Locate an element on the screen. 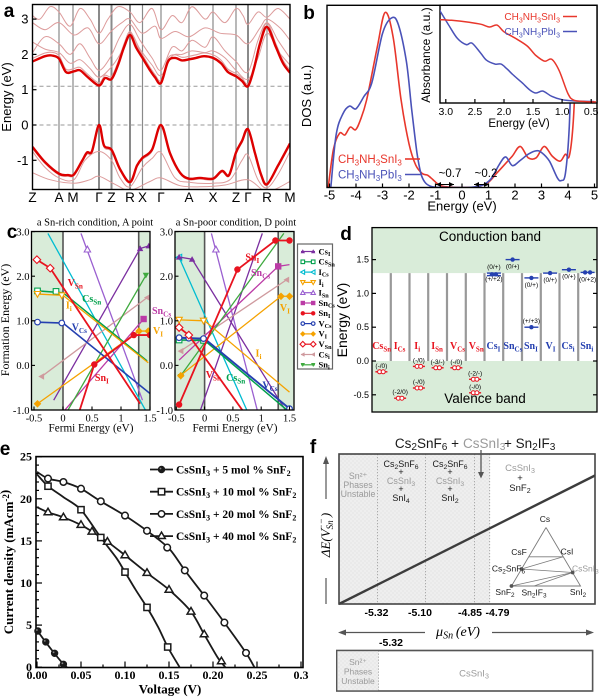  svg-text: 0.00 is located at coordinates (37, 675).